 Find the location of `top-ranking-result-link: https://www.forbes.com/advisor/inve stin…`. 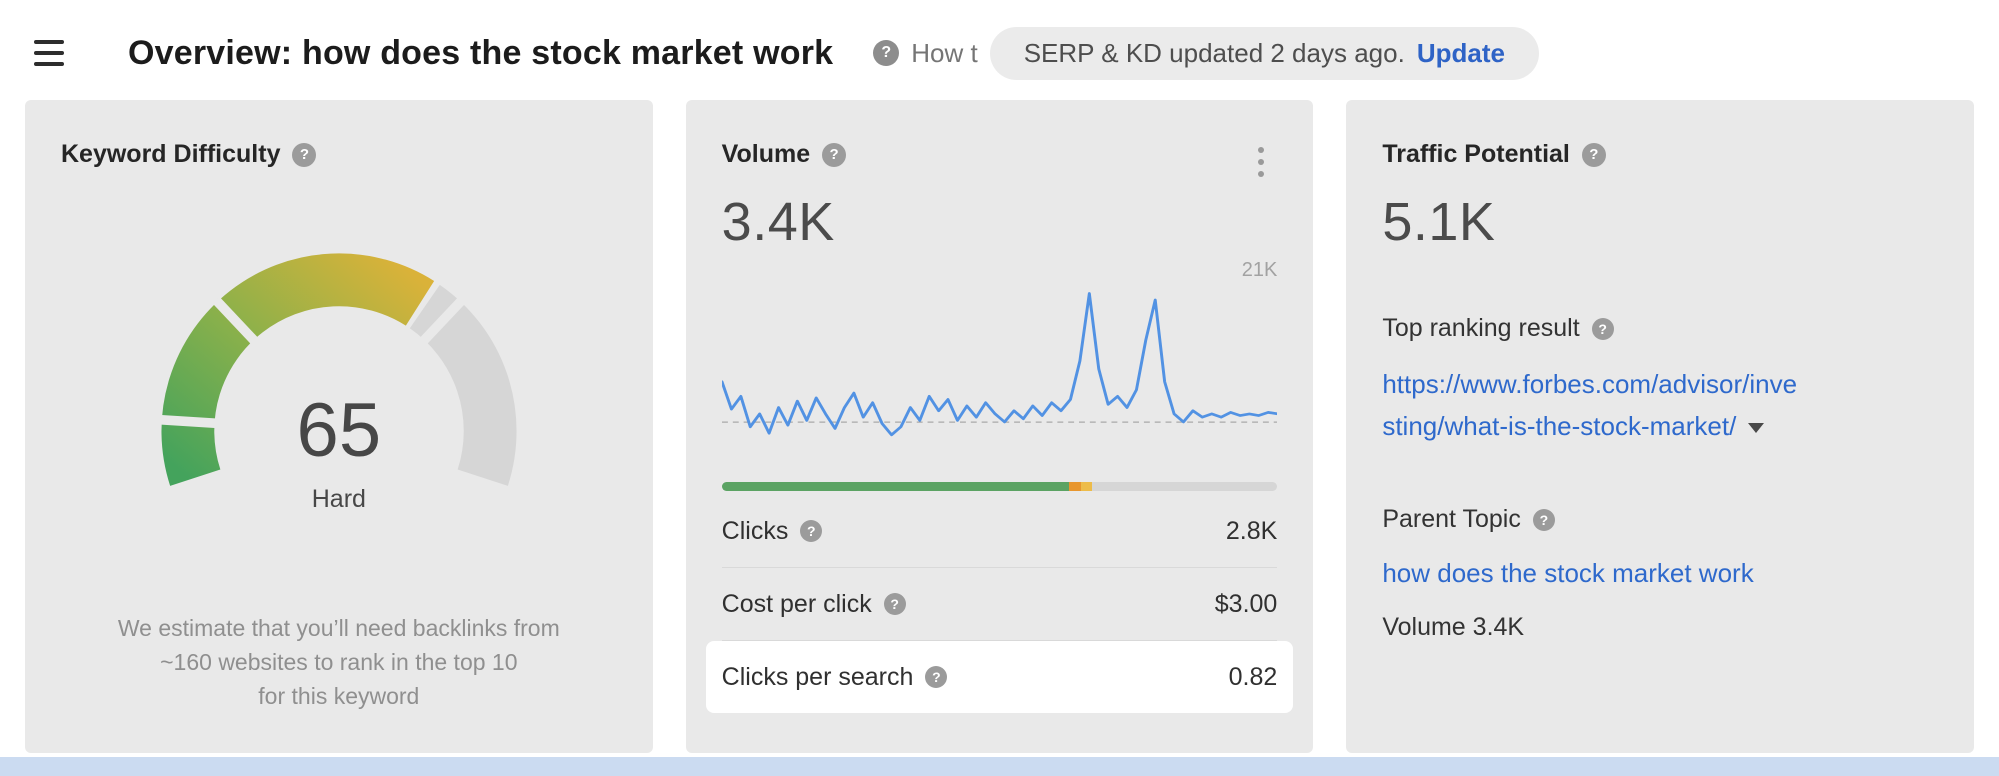

top-ranking-result-link: https://www.forbes.com/advisor/inve stin… is located at coordinates (1660, 405).